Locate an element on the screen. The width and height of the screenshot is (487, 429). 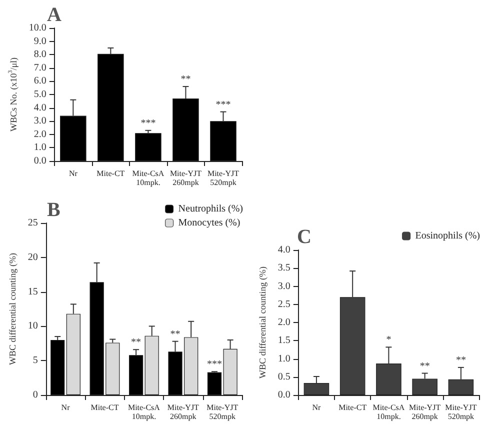
y-tick-label: 1.5 is located at coordinates (284, 340).